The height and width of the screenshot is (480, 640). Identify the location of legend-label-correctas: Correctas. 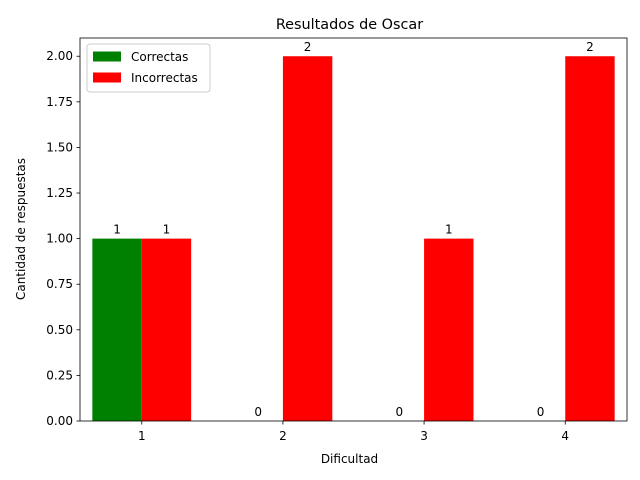
(159, 57).